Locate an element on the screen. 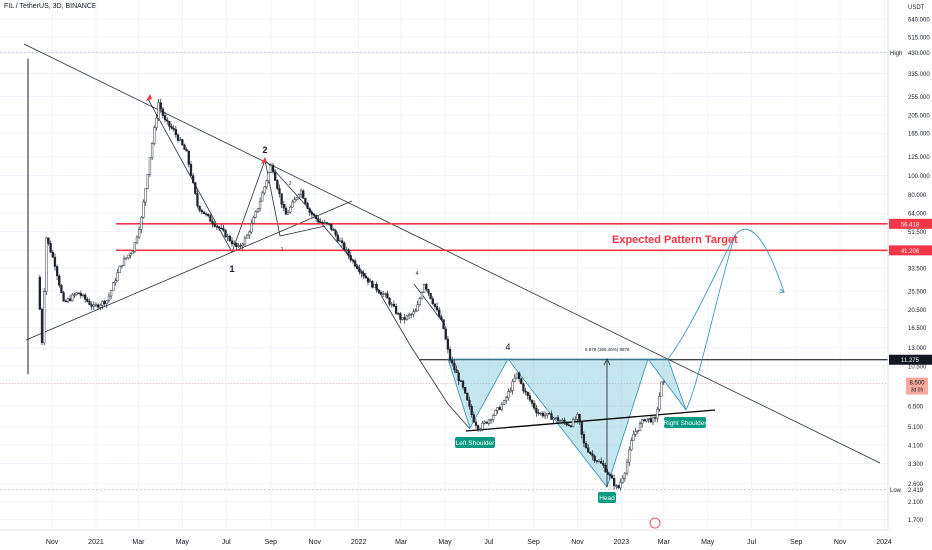 The height and width of the screenshot is (550, 932). wave-2-label: 2 is located at coordinates (264, 150).